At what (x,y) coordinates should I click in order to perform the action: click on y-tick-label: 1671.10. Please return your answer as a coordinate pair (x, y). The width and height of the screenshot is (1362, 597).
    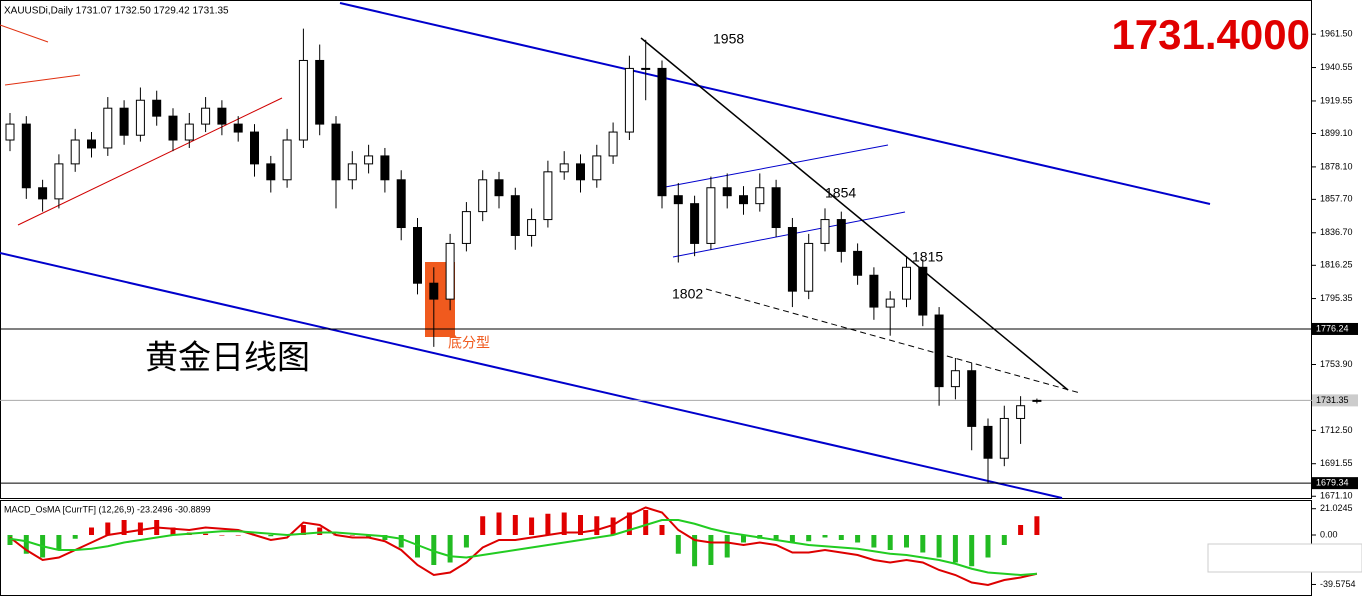
    Looking at the image, I should click on (1336, 496).